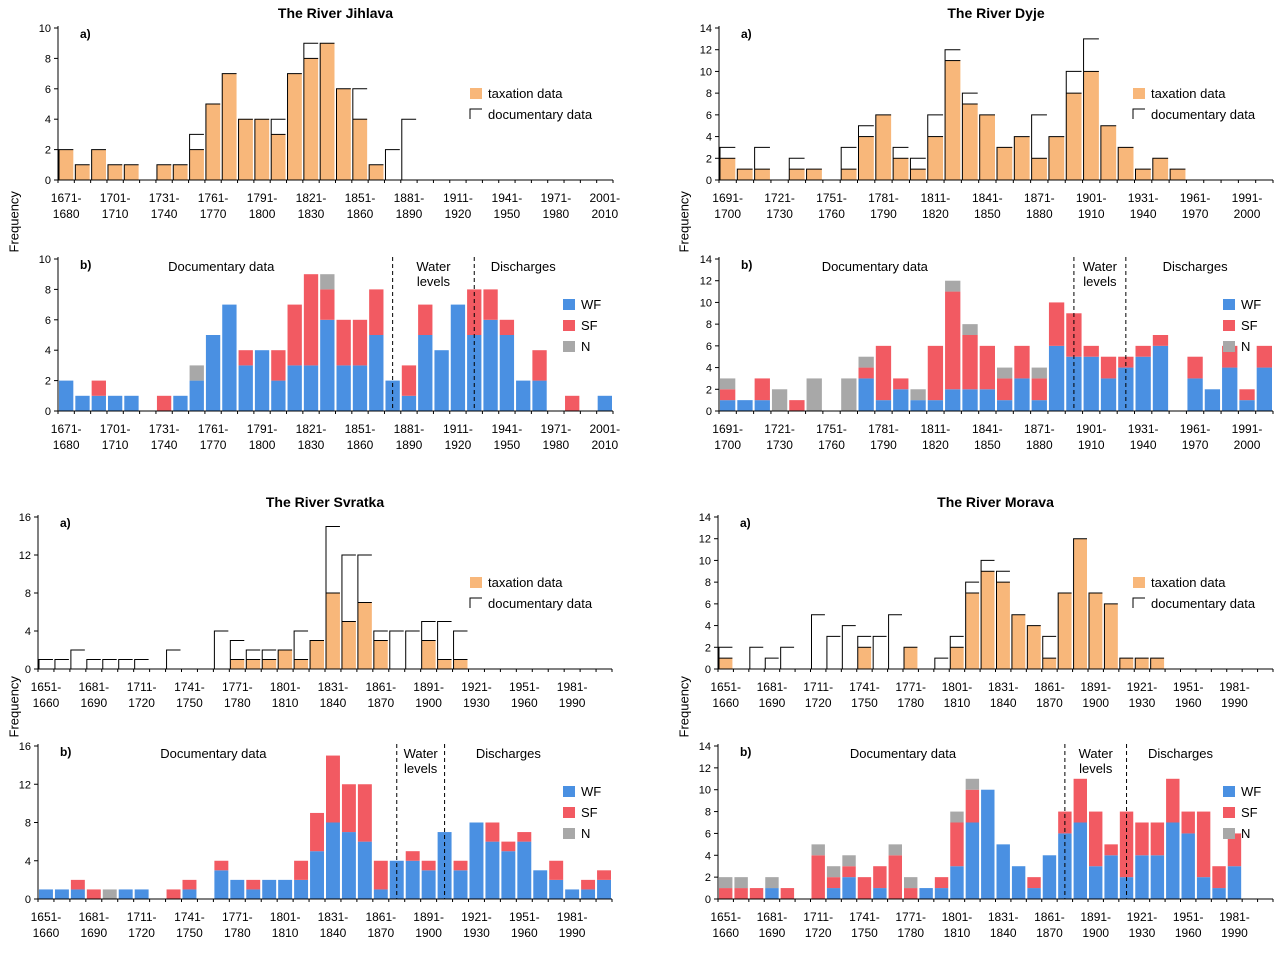  Describe the element at coordinates (772, 917) in the screenshot. I see `x-tick-label-top-morava-b-1: 1681-` at that location.